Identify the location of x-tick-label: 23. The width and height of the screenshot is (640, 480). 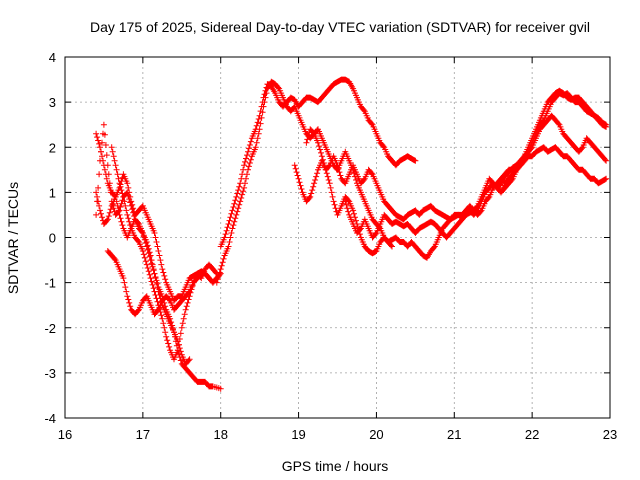
(610, 434).